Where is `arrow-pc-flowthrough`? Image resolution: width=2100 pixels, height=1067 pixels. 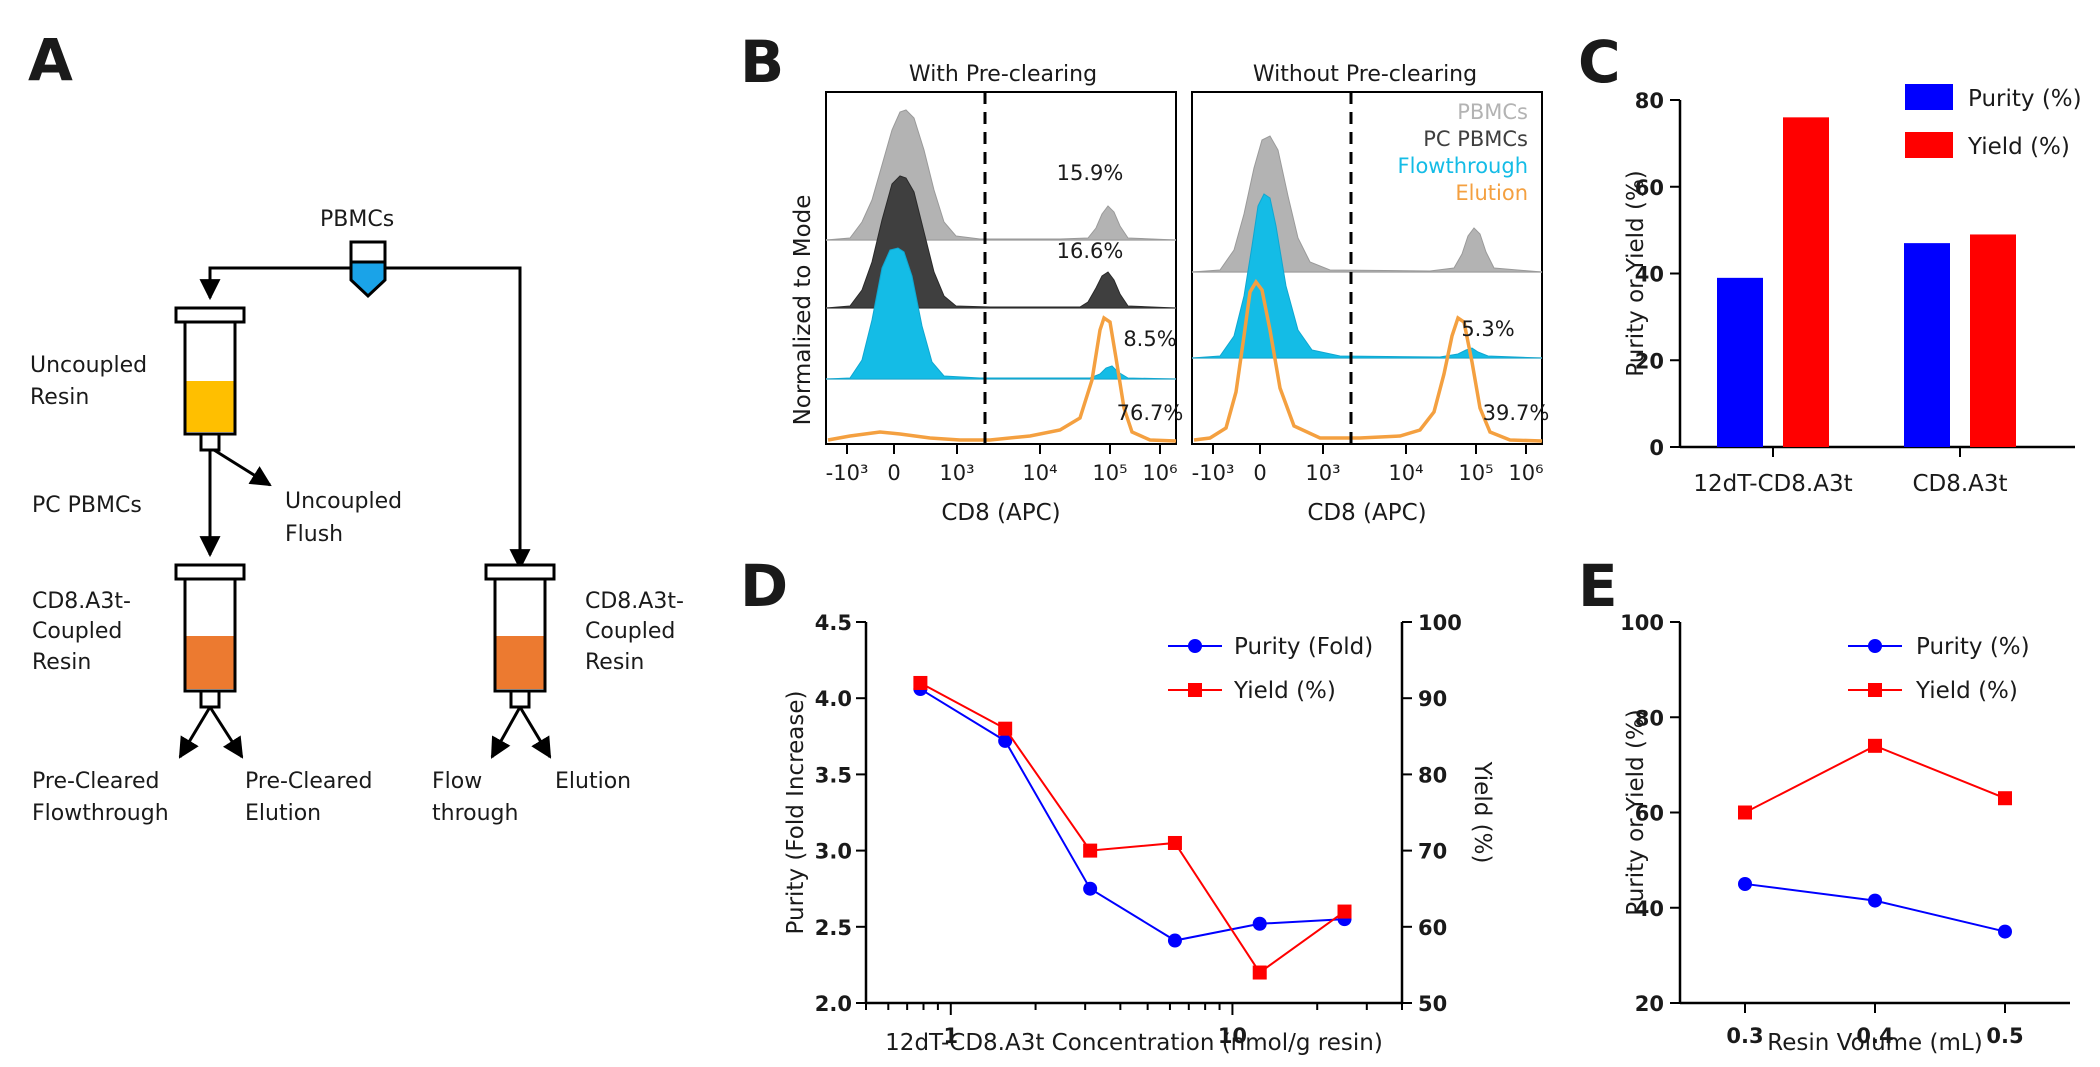
arrow-pc-flowthrough is located at coordinates (195, 732).